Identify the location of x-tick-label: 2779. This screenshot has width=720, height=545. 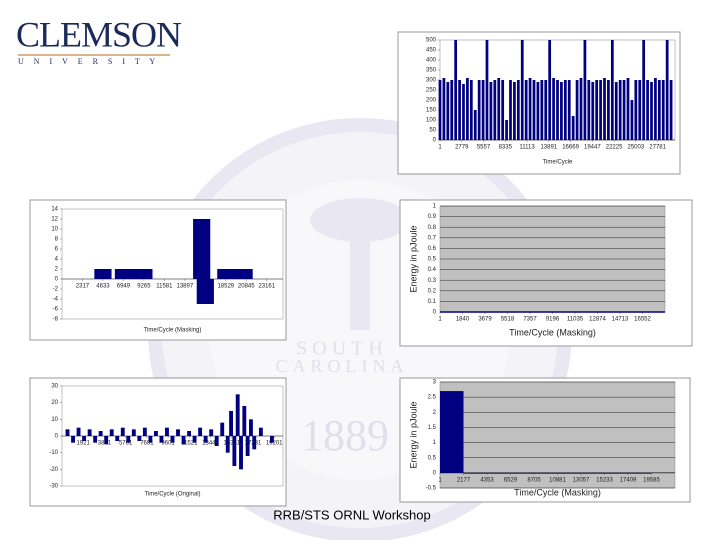
(462, 148).